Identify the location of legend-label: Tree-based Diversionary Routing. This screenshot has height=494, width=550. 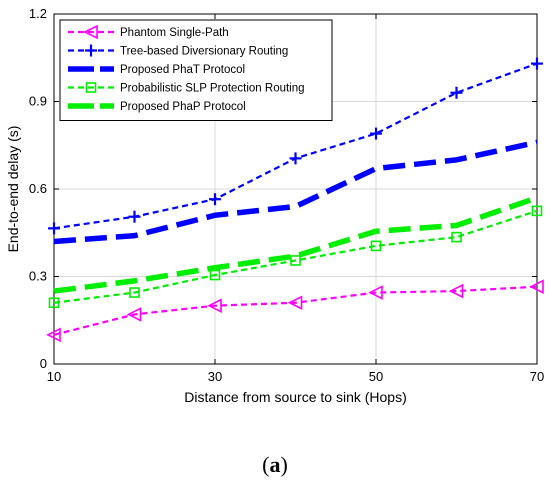
(204, 52).